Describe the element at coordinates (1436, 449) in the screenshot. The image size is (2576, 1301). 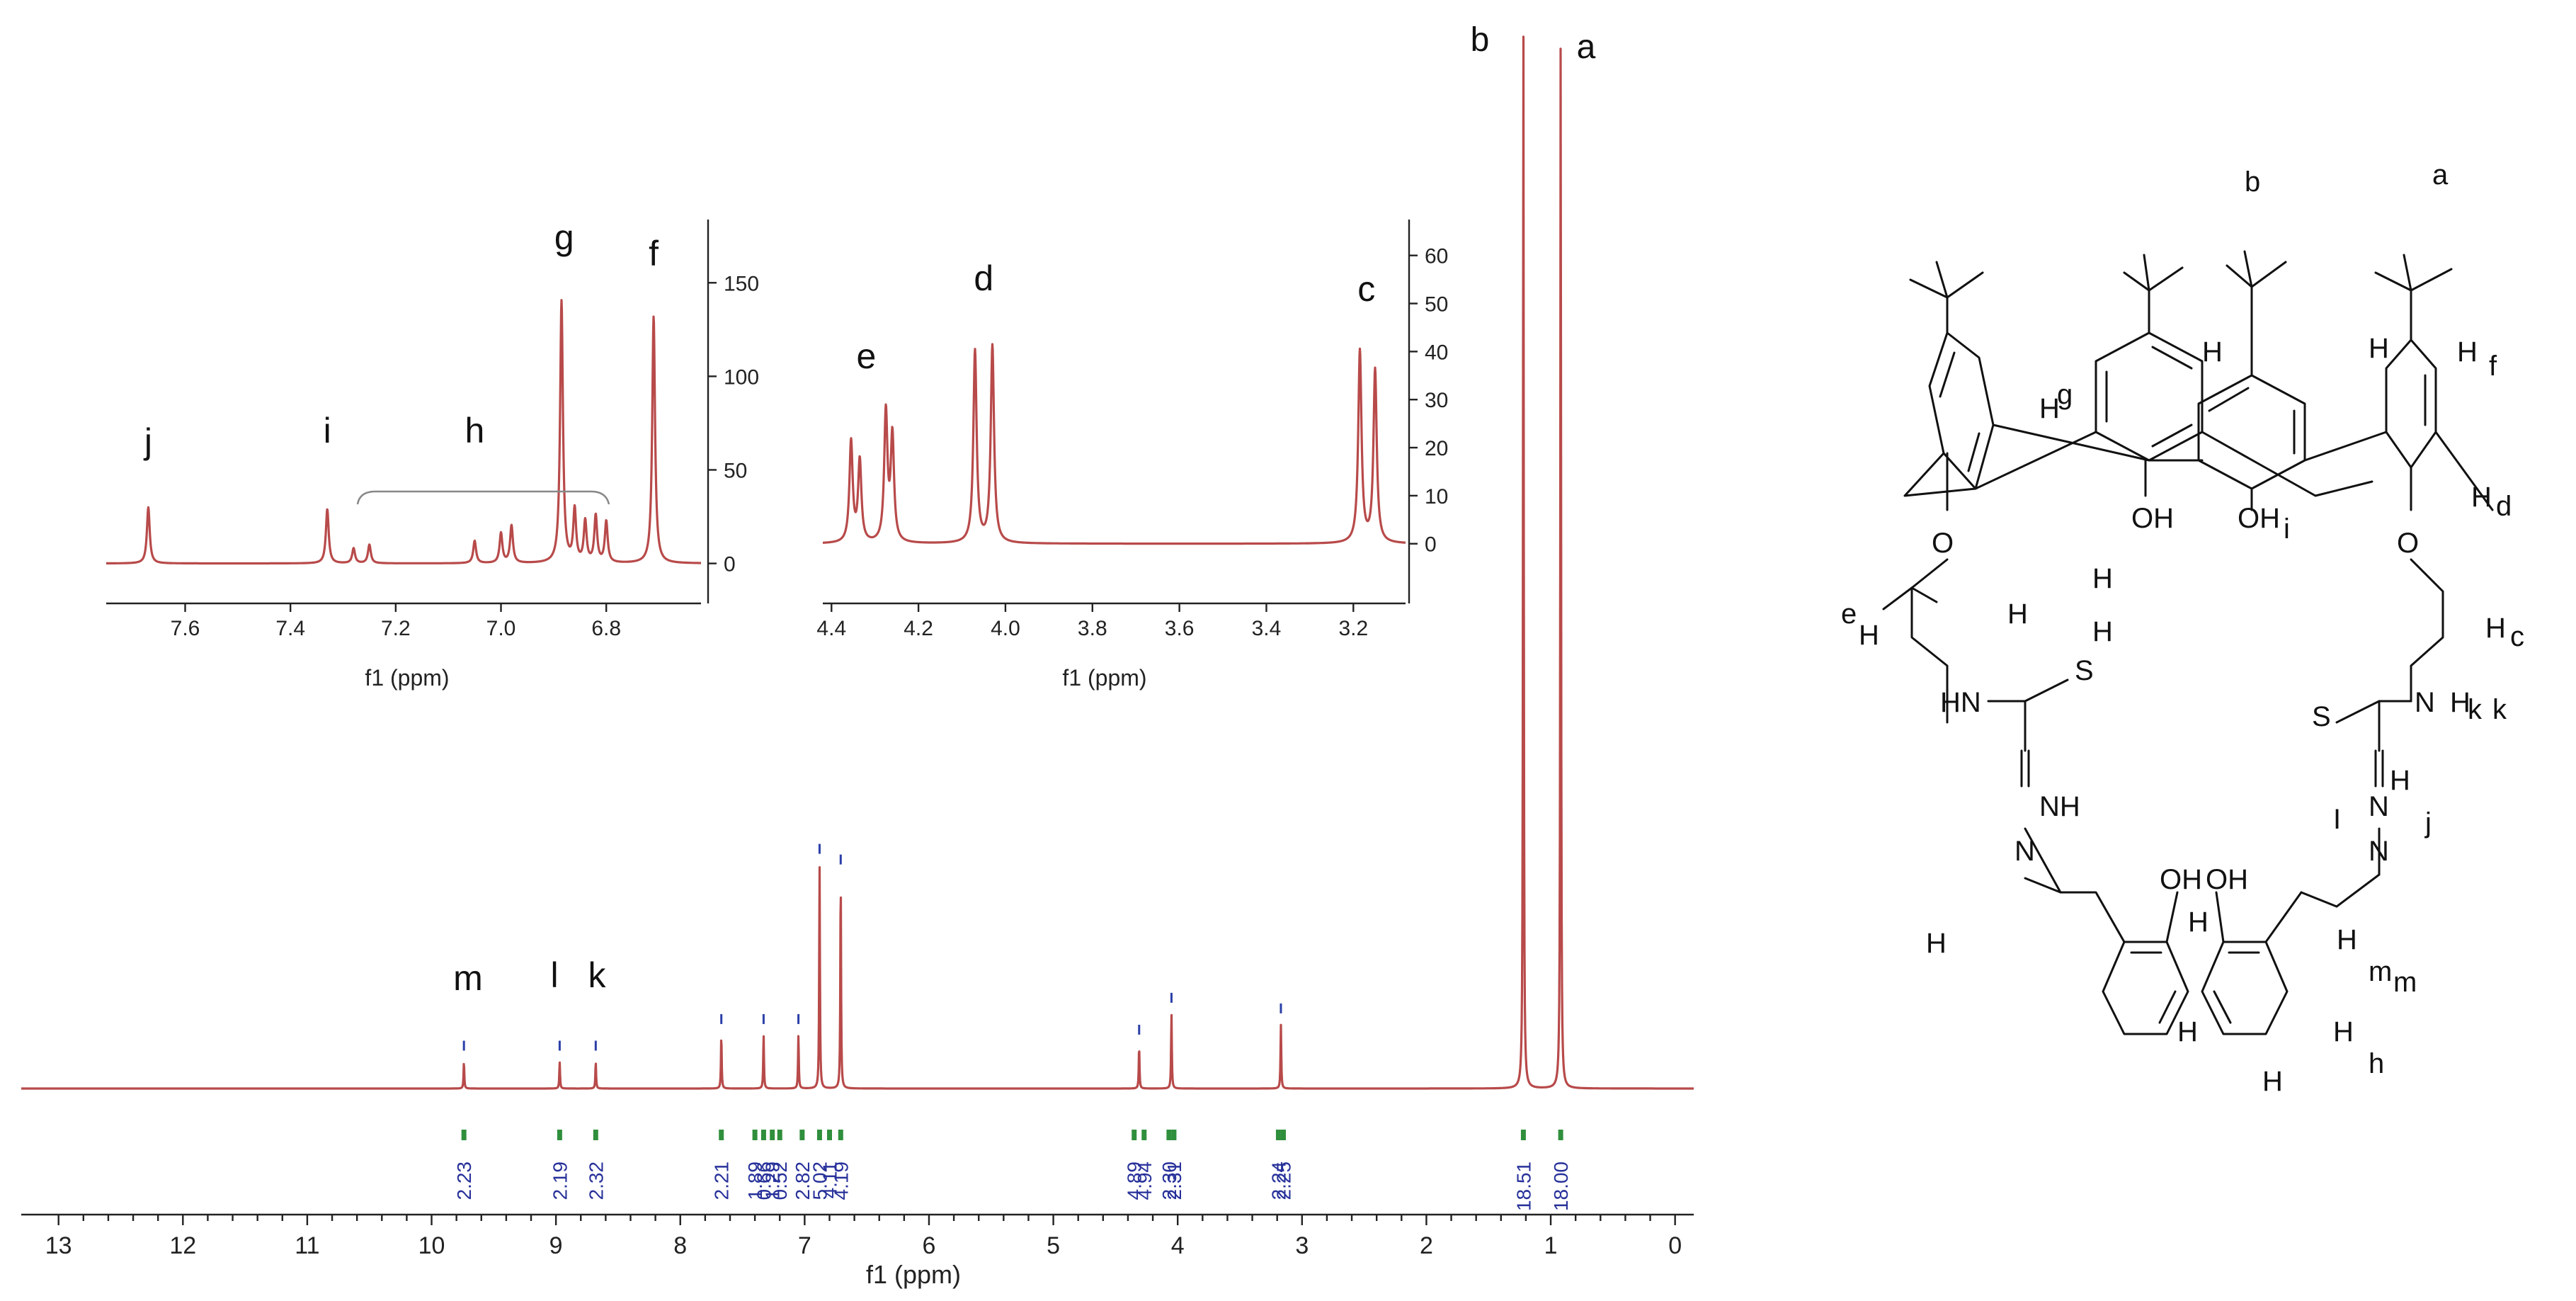
I see `inset-y-tick-label: 20` at that location.